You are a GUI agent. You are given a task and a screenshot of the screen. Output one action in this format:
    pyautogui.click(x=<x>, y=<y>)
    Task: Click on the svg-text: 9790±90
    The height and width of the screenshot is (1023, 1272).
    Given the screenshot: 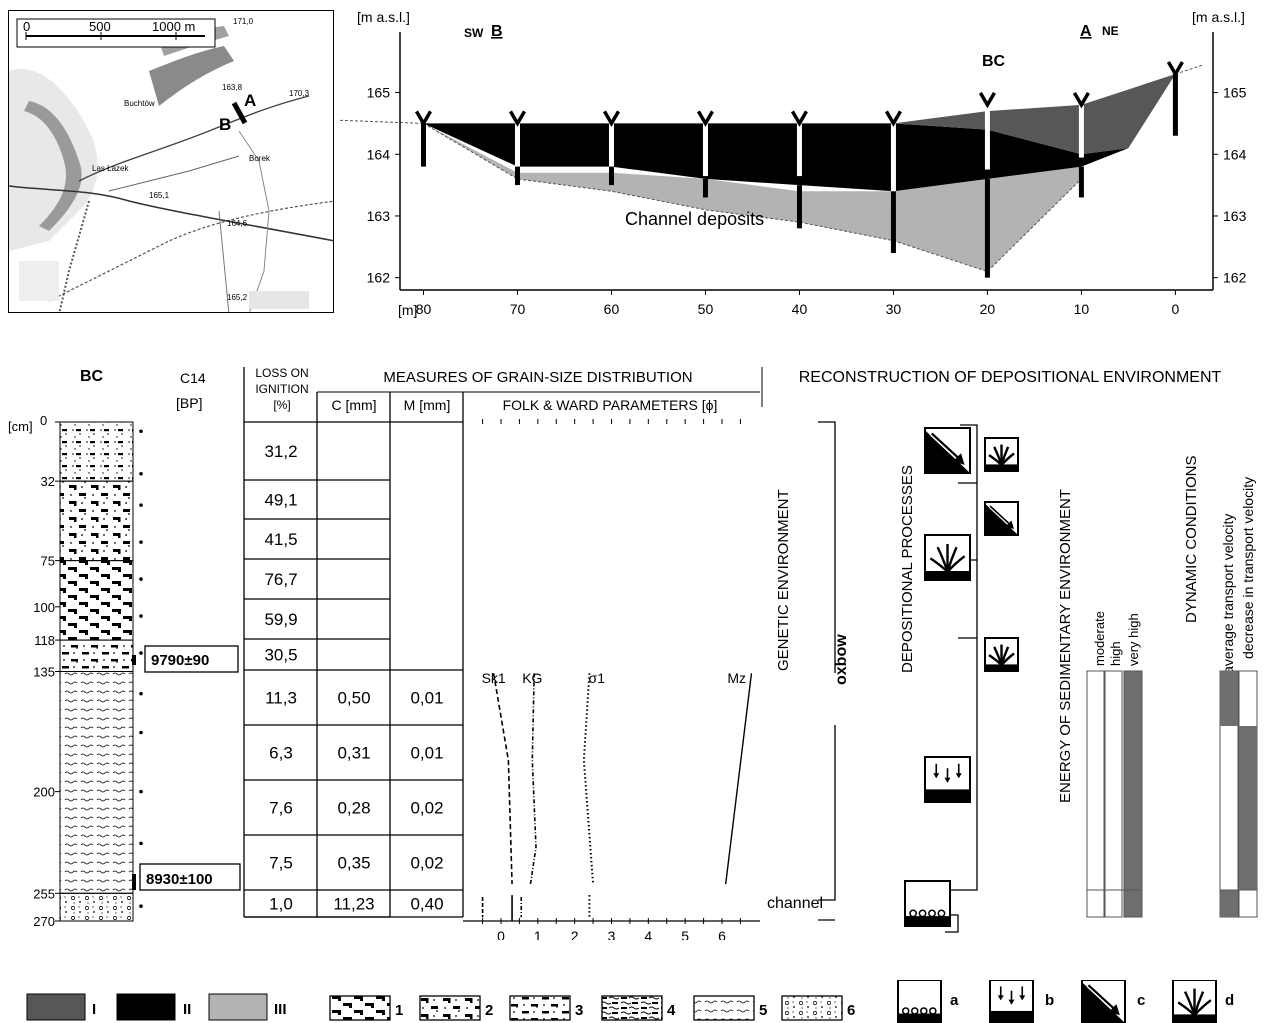 What is the action you would take?
    pyautogui.click(x=180, y=660)
    